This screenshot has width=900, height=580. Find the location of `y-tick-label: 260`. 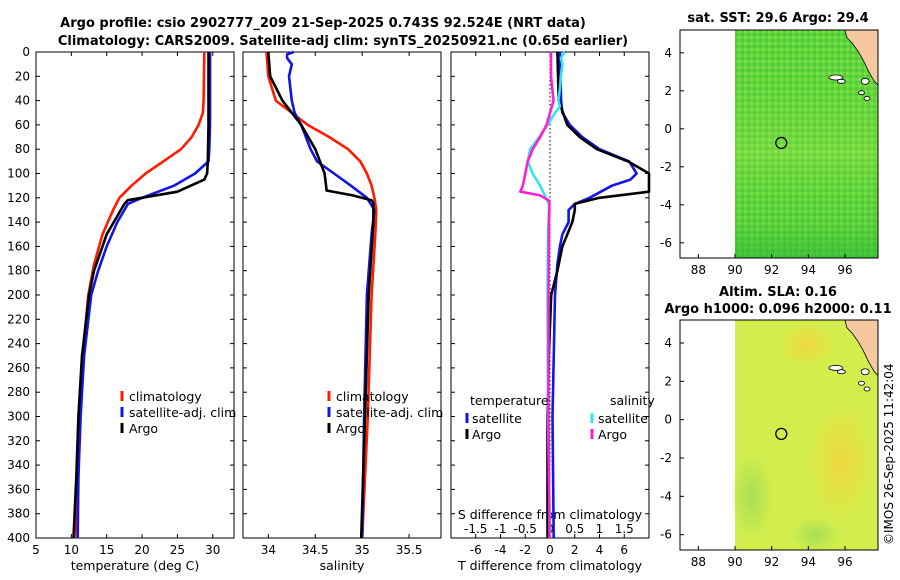

y-tick-label: 260 is located at coordinates (18, 368).